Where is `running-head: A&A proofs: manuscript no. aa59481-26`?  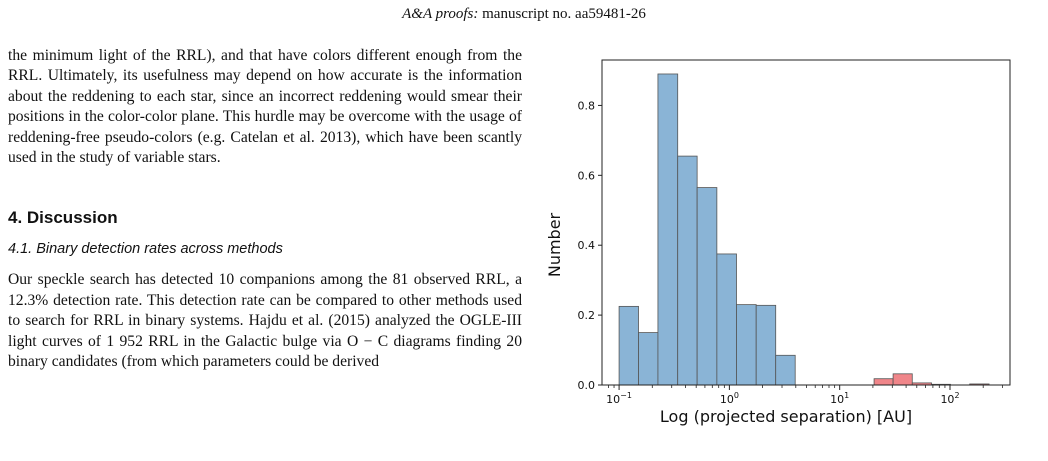 running-head: A&A proofs: manuscript no. aa59481-26 is located at coordinates (524, 14).